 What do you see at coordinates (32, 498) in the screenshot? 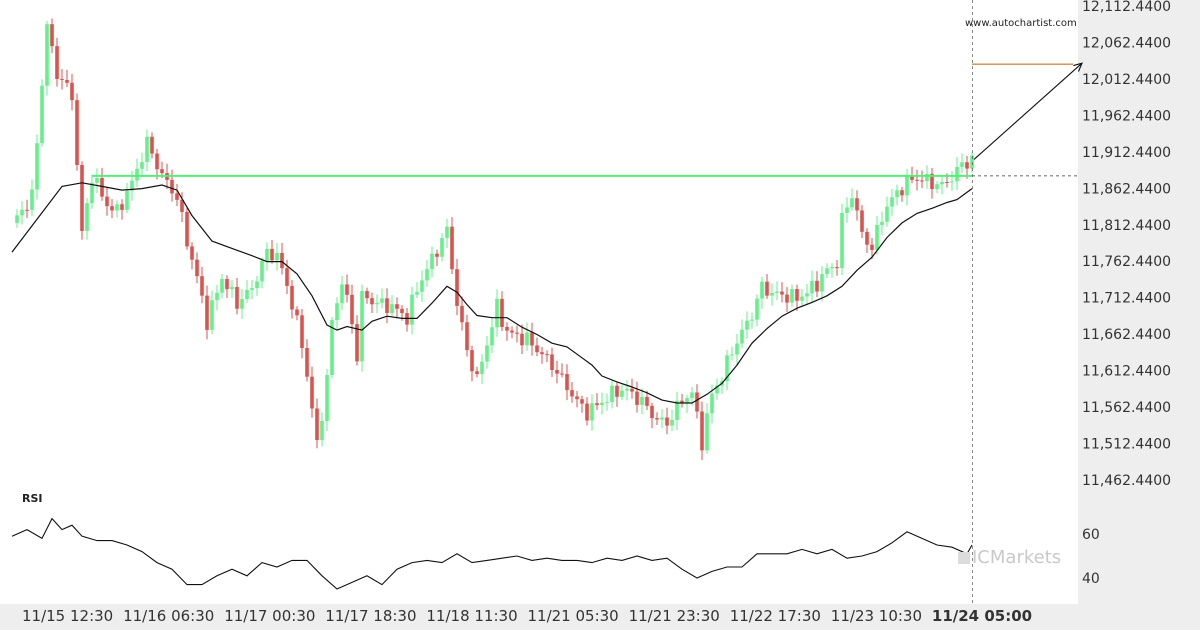
I see `rsi-label: RSI` at bounding box center [32, 498].